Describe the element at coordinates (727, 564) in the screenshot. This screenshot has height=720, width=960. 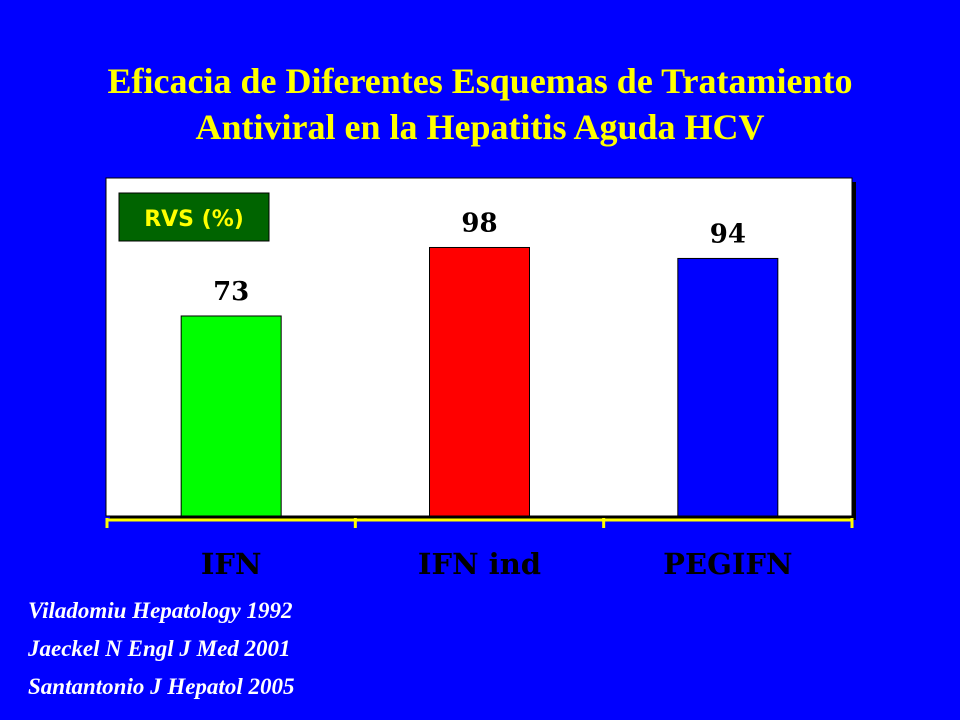
I see `x-tick-label-pegifn: PEGIFN` at that location.